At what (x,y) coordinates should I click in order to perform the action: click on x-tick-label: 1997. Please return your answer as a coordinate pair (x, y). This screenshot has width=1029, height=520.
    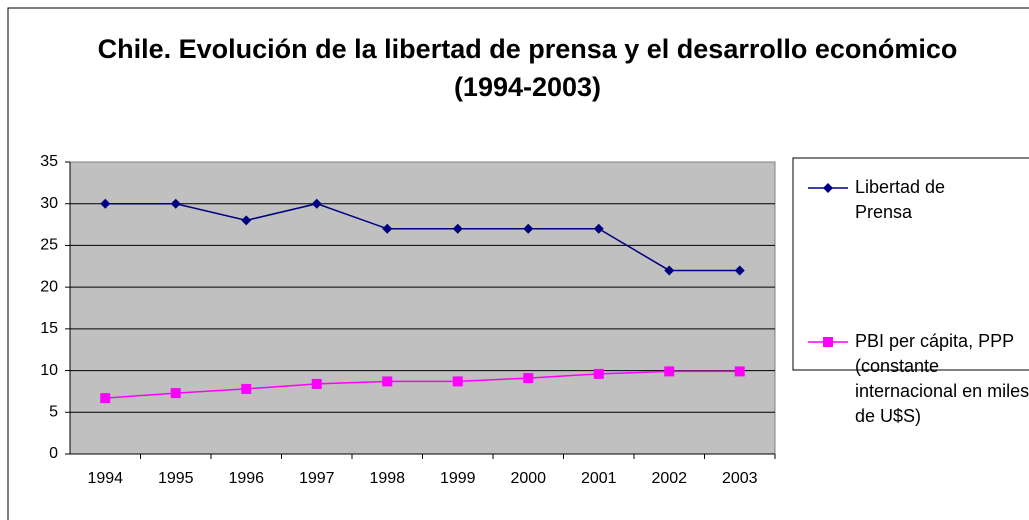
    Looking at the image, I should click on (317, 478).